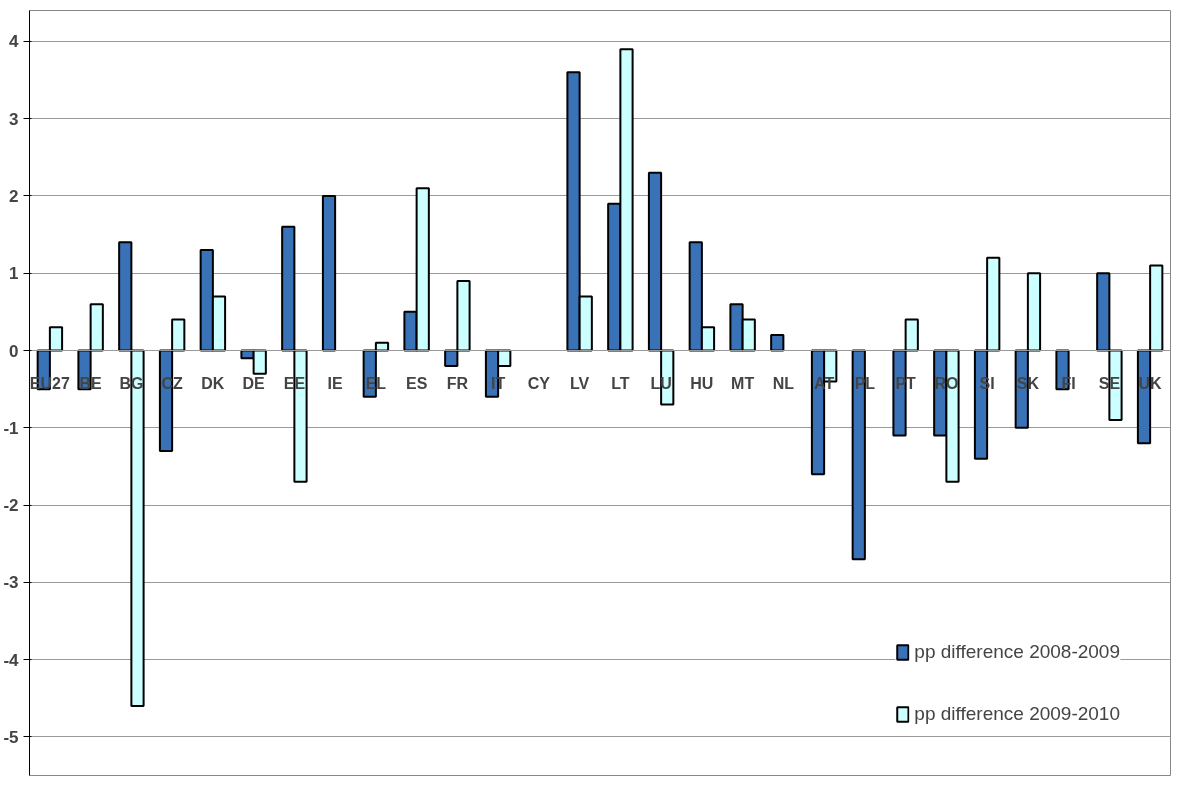  Describe the element at coordinates (14, 42) in the screenshot. I see `y-tick-label: 4` at that location.